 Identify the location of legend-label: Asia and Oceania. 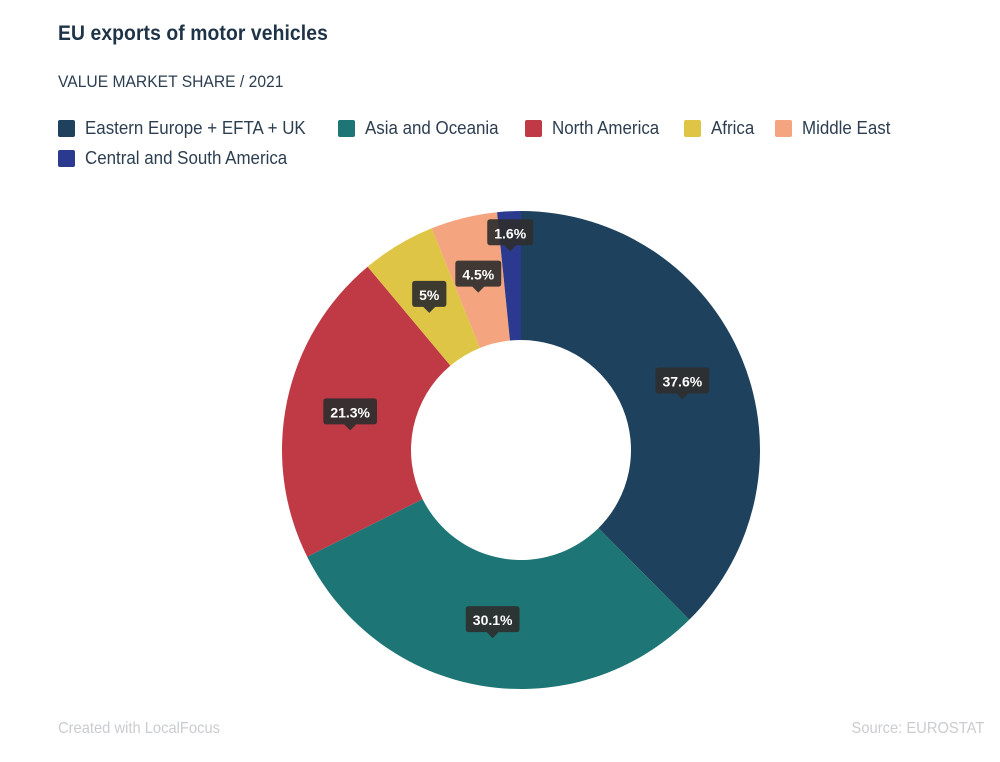
(431, 127).